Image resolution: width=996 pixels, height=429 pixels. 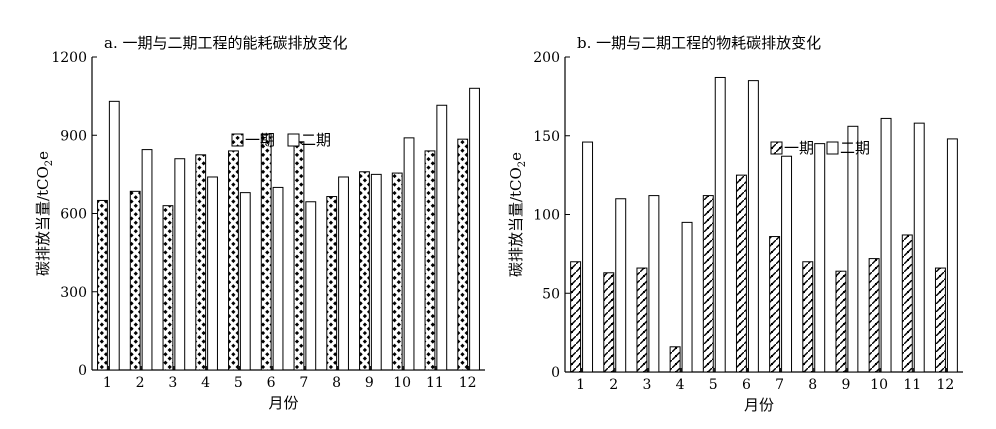 What do you see at coordinates (73, 215) in the screenshot?
I see `y-tick-label: 600` at bounding box center [73, 215].